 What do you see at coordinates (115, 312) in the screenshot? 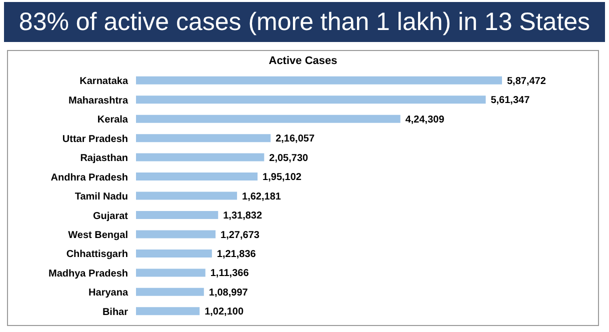
I see `y-tick-label: Bihar` at bounding box center [115, 312].